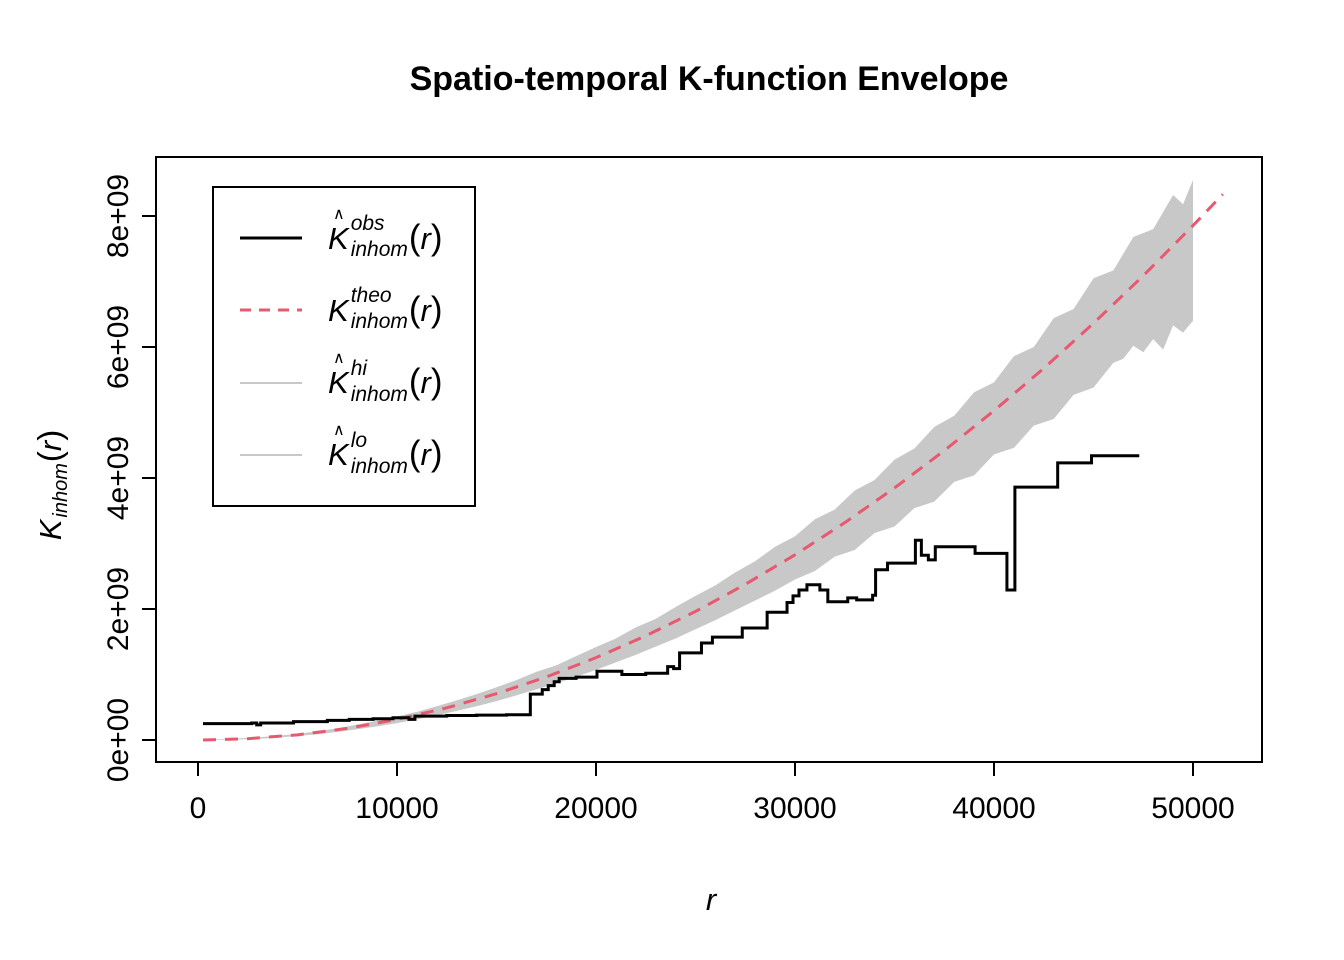 This screenshot has height=960, width=1344. I want to click on y-axis-label: K inhom(r), so click(51, 485).